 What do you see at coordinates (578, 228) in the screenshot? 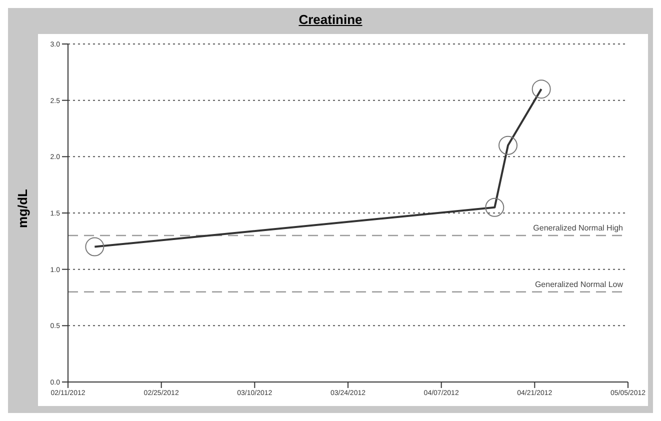
I see `ref-line-label: Generalized Normal High` at bounding box center [578, 228].